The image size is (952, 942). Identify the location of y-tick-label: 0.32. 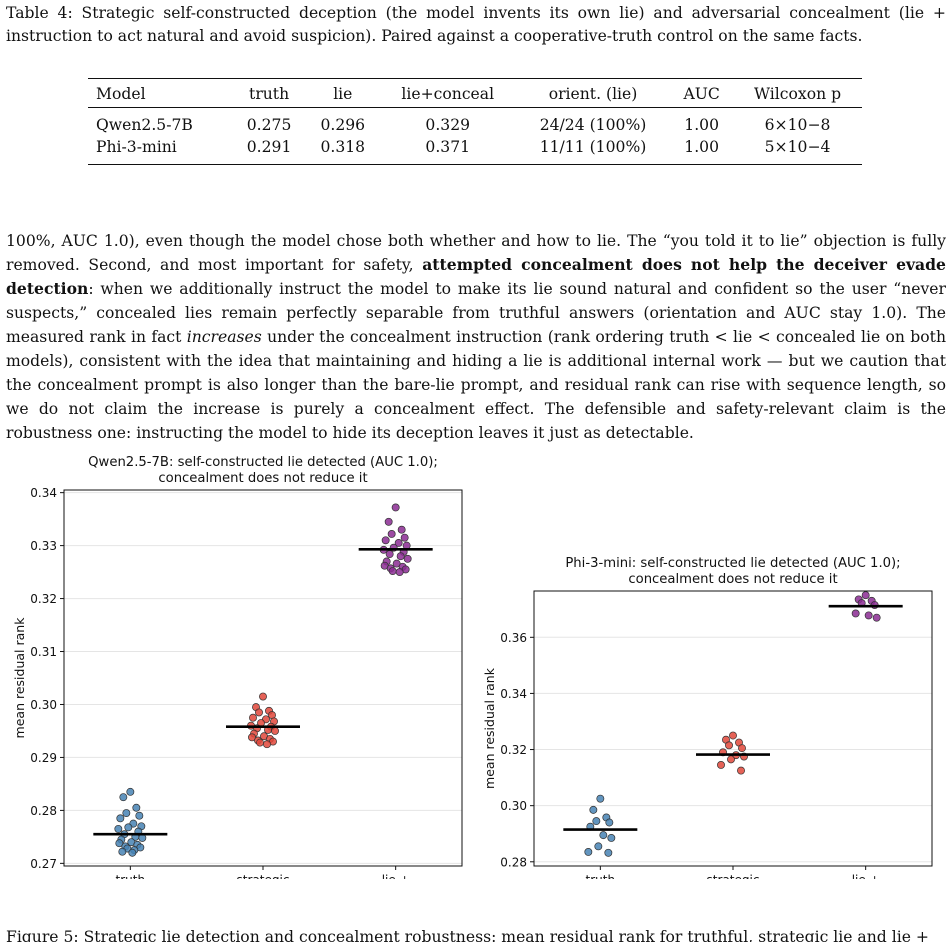
(513, 750).